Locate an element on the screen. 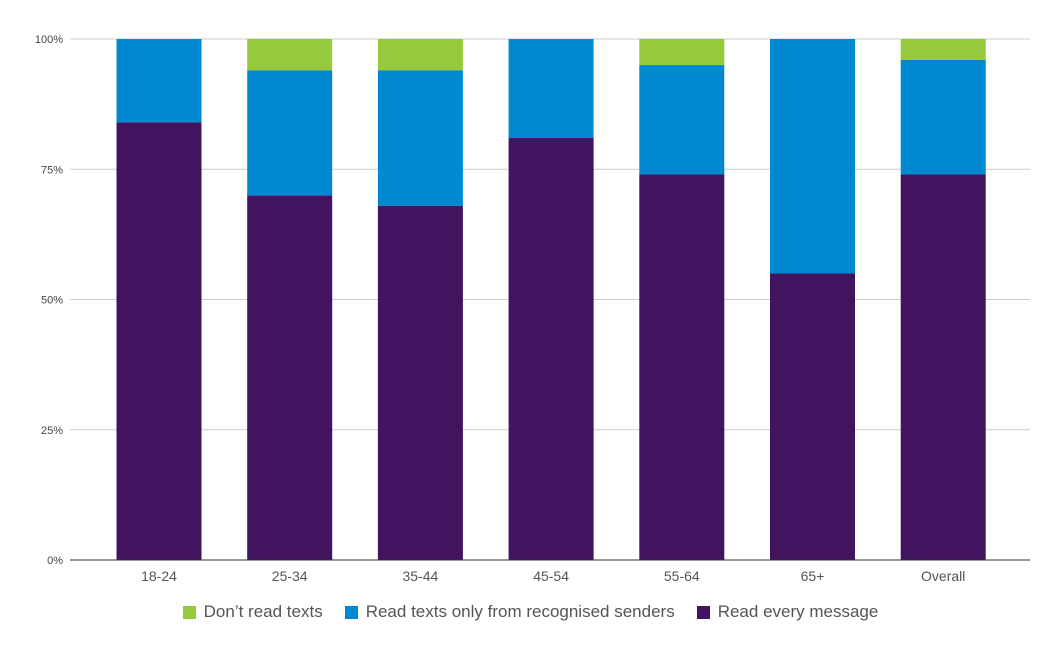  bar-segment-45-54-read-every-message is located at coordinates (551, 349).